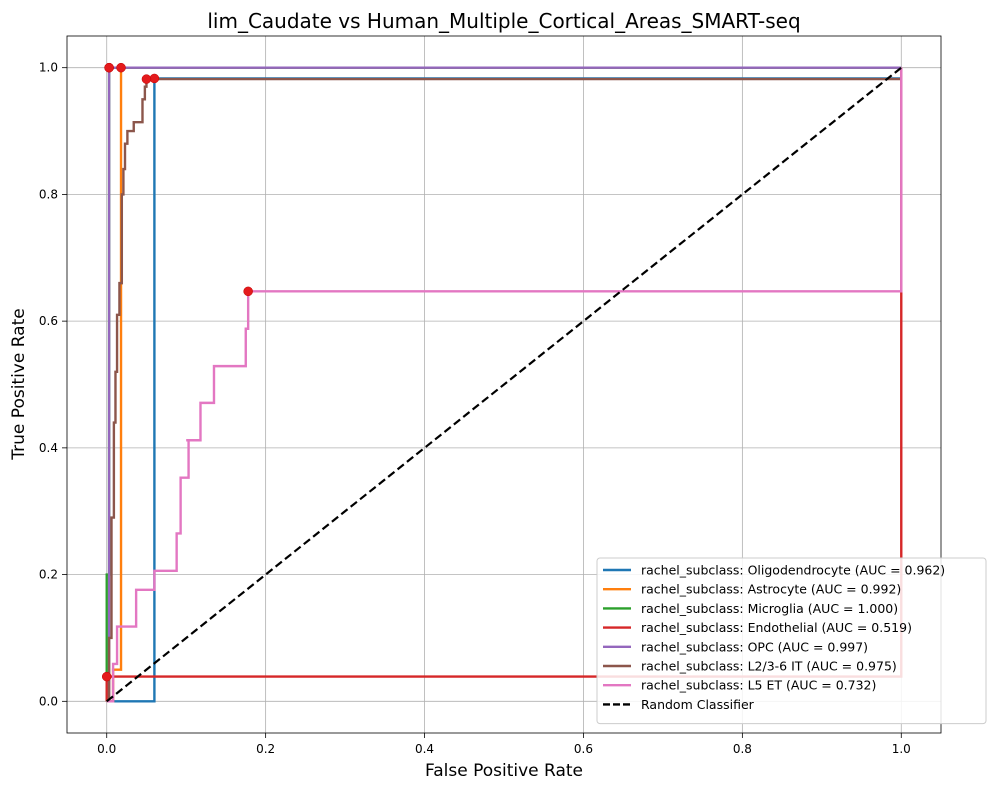 The height and width of the screenshot is (790, 994). I want to click on y-tick-label: 0.0, so click(48, 701).